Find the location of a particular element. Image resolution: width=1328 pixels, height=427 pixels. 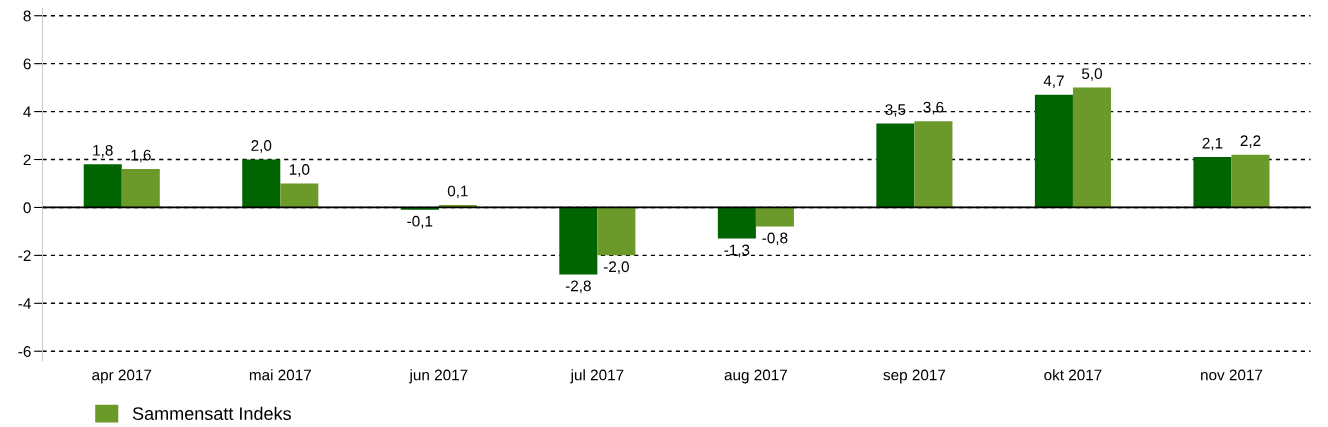

x-tick-label: jun 2017 is located at coordinates (438, 376).